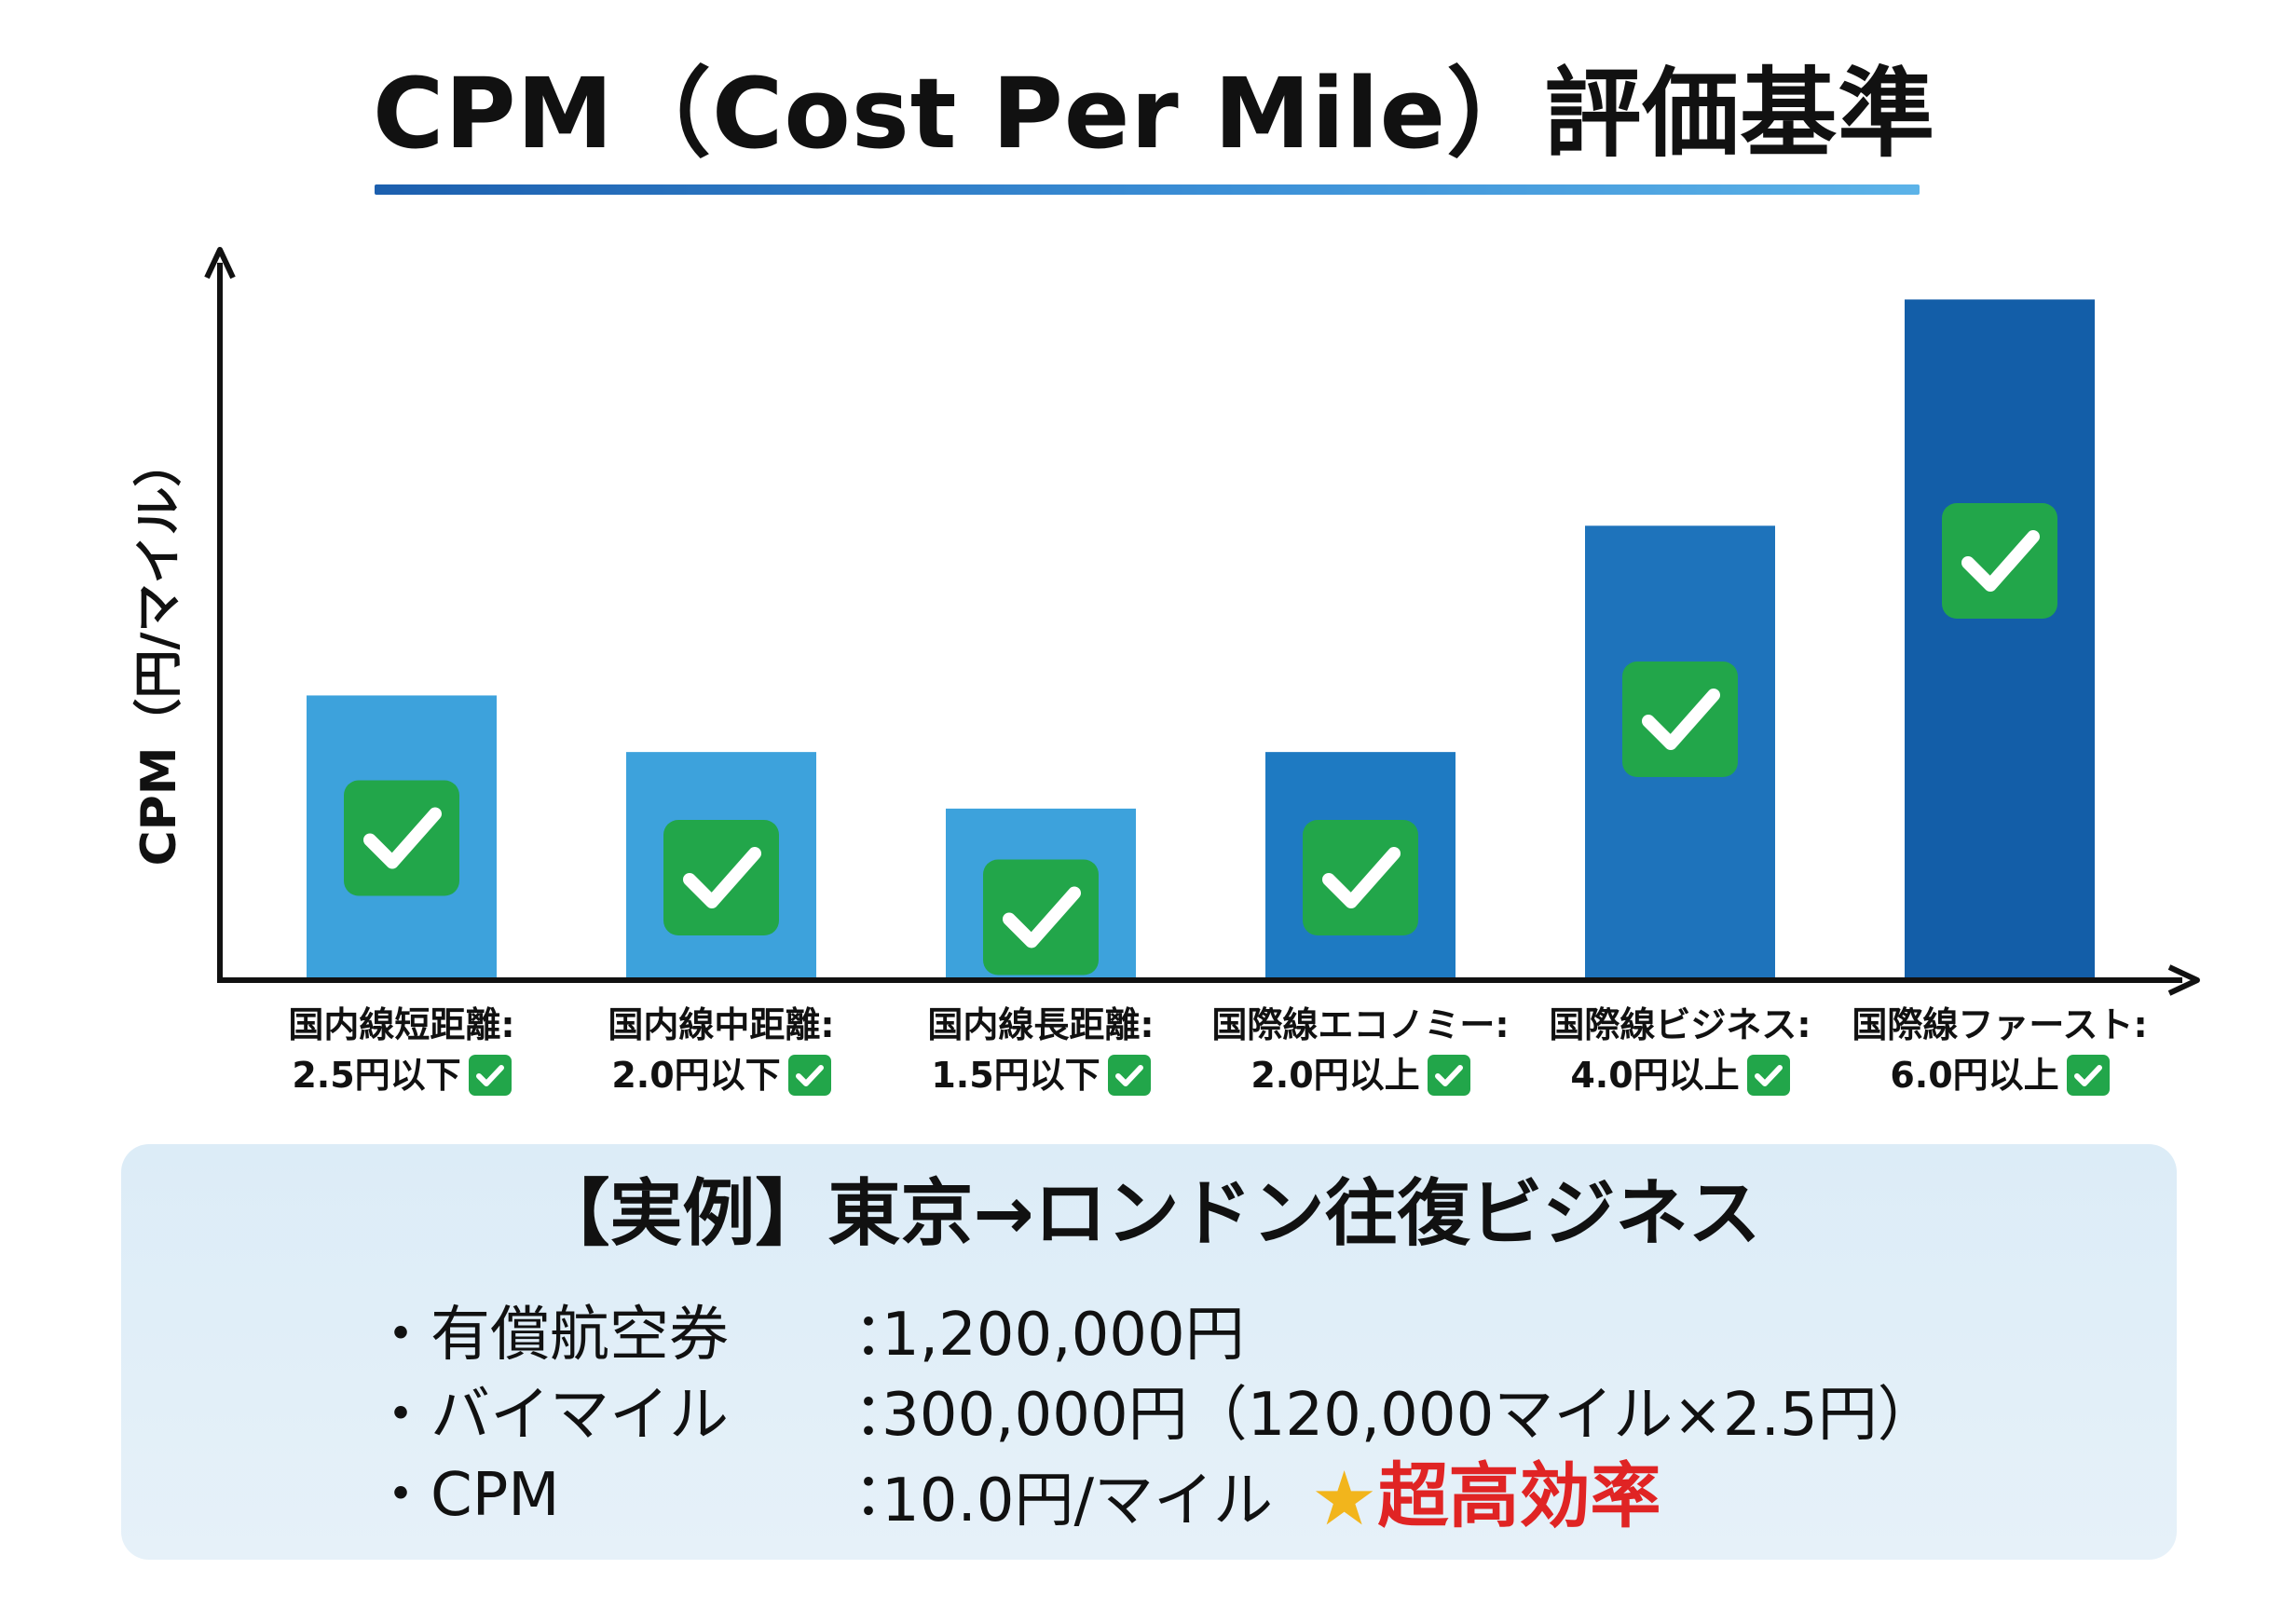 This screenshot has height=1610, width=2296. I want to click on category-criterion: 1.5円以下, so click(1041, 1075).